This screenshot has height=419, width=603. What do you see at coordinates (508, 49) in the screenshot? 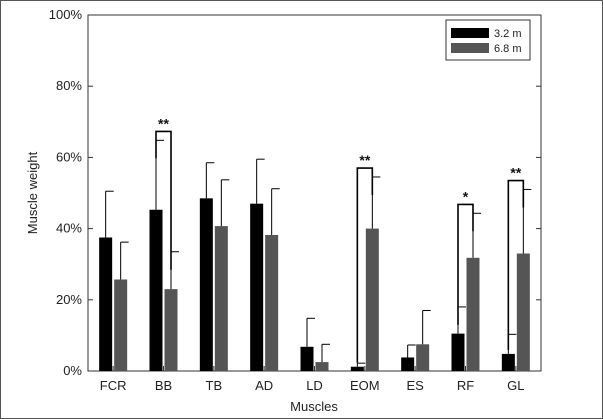
I see `legend-label: 6.8 m` at bounding box center [508, 49].